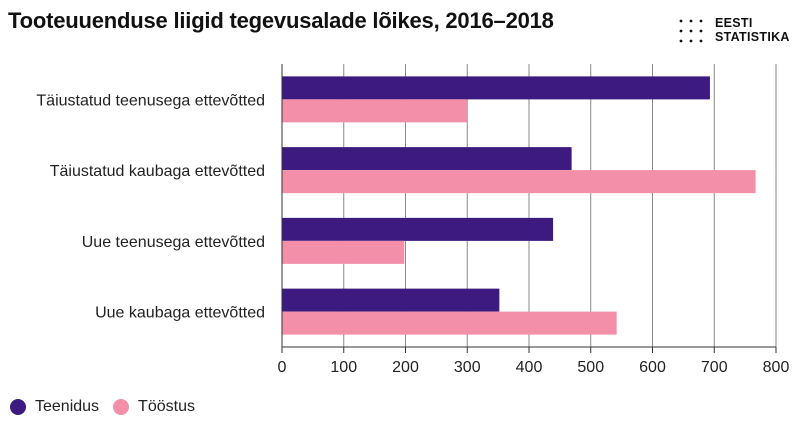 This screenshot has height=432, width=797. I want to click on x-tick-label-800: 800, so click(776, 367).